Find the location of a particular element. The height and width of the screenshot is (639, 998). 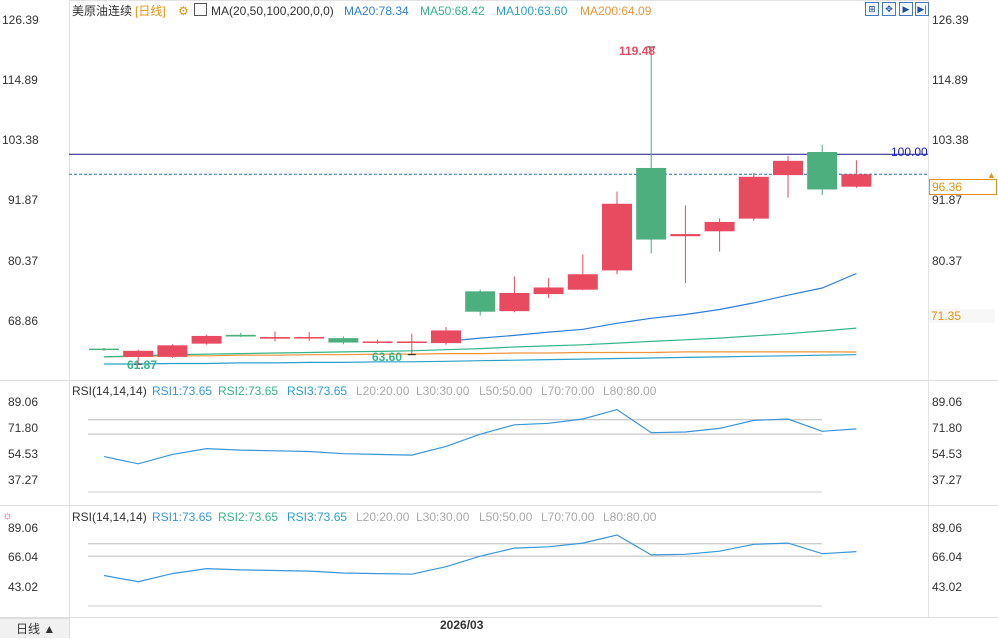

ma20-legend: MA20:78.34 is located at coordinates (376, 11).